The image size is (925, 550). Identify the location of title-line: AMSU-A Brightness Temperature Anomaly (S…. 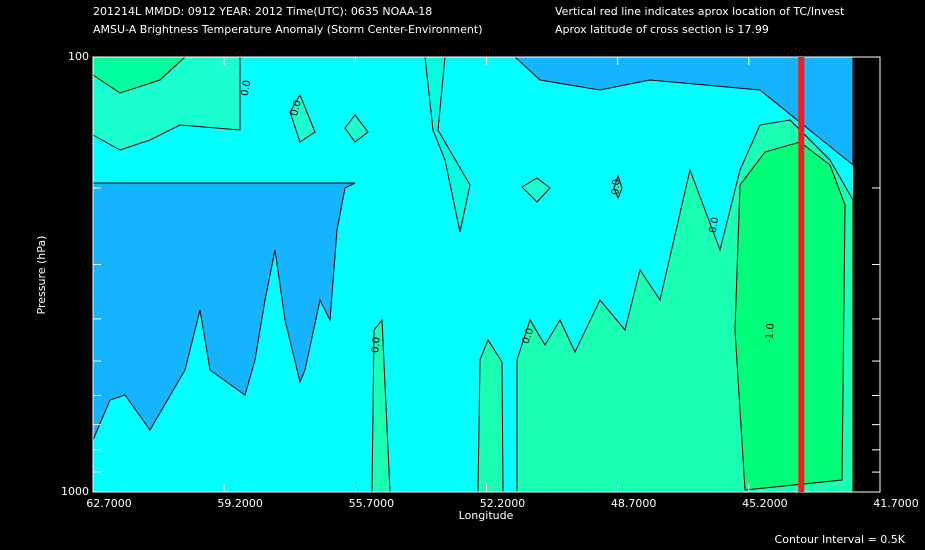
(288, 29).